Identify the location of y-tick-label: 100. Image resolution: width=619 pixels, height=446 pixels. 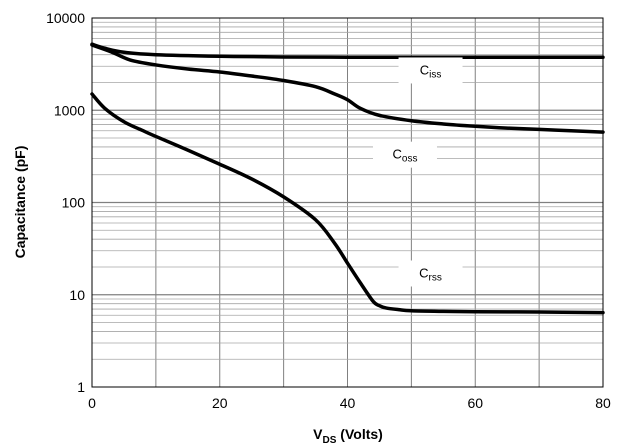
(74, 203).